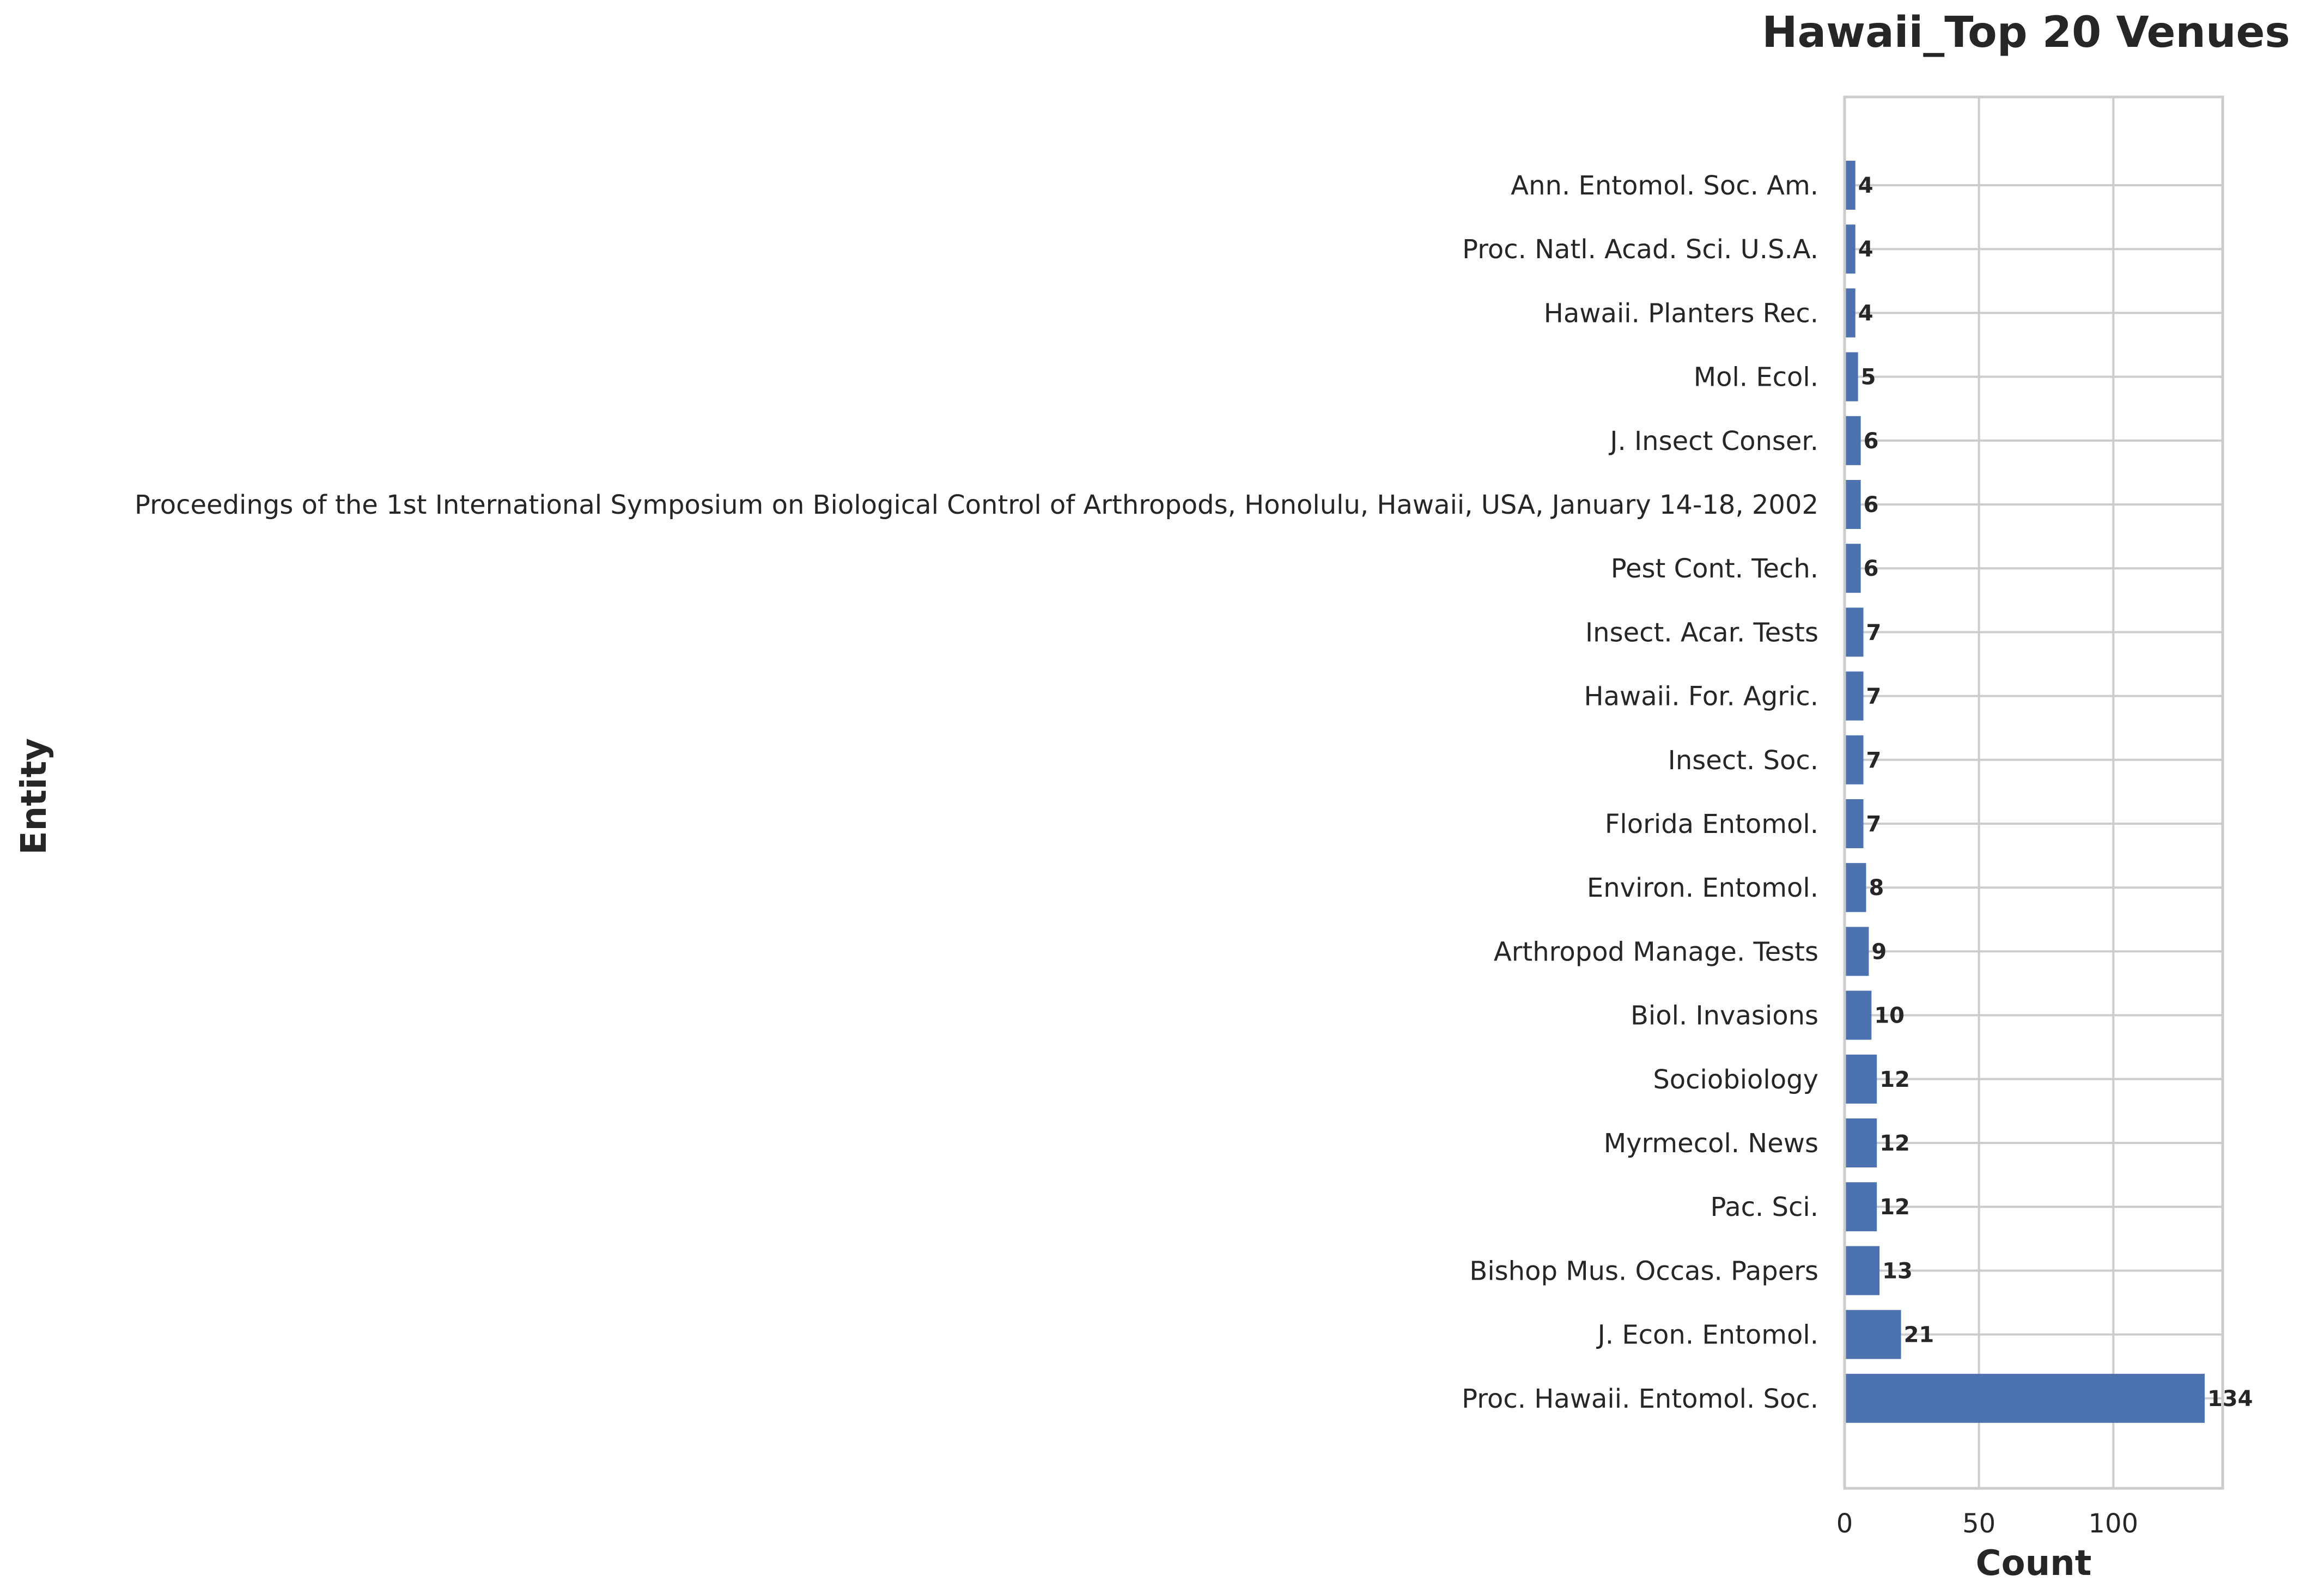 This screenshot has width=2324, height=1594. What do you see at coordinates (1713, 441) in the screenshot?
I see `y-tick-label: J. Insect Conser.` at bounding box center [1713, 441].